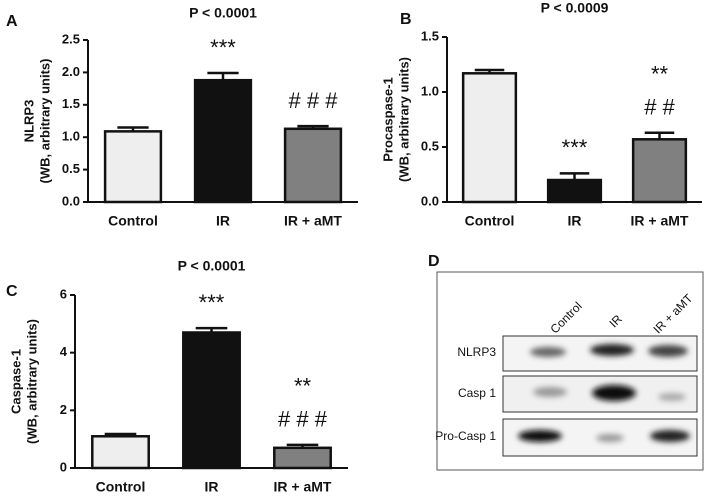 This screenshot has width=706, height=497. What do you see at coordinates (465, 436) in the screenshot?
I see `row-label: Pro-Casp 1` at bounding box center [465, 436].